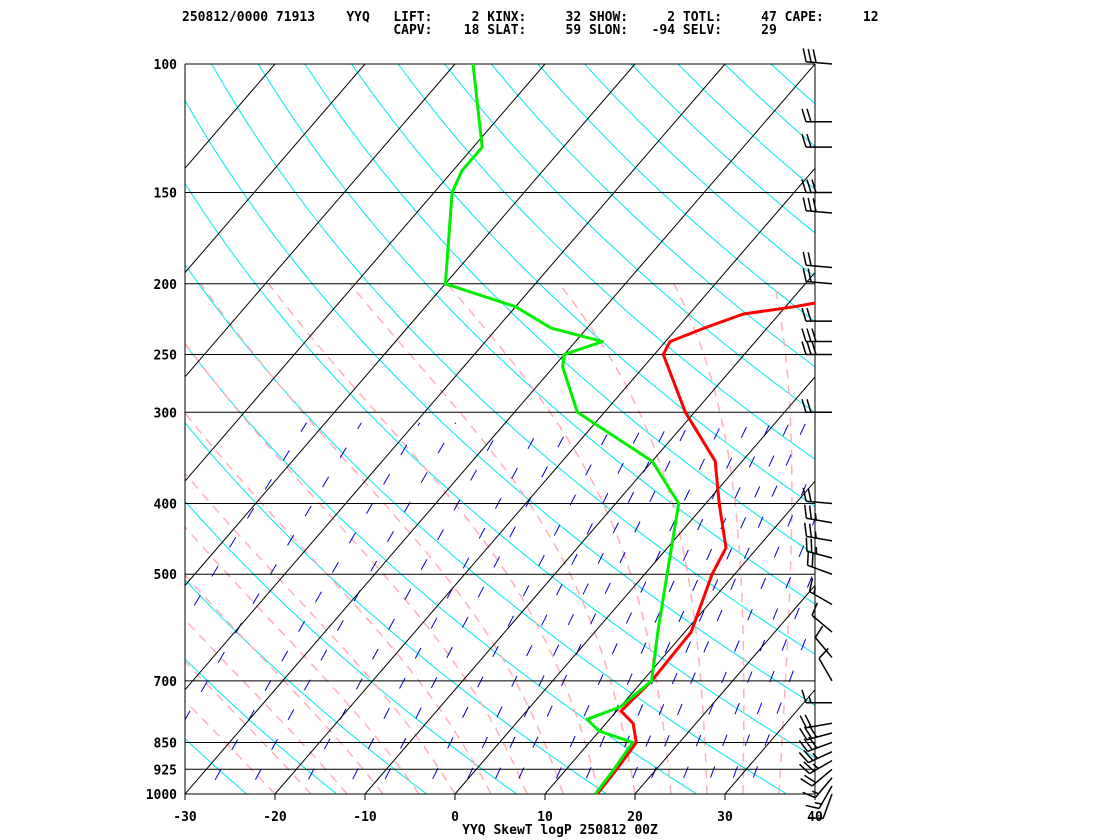 Image resolution: width=1120 pixels, height=840 pixels. Describe the element at coordinates (185, 817) in the screenshot. I see `temperature-tick-label: -30` at that location.